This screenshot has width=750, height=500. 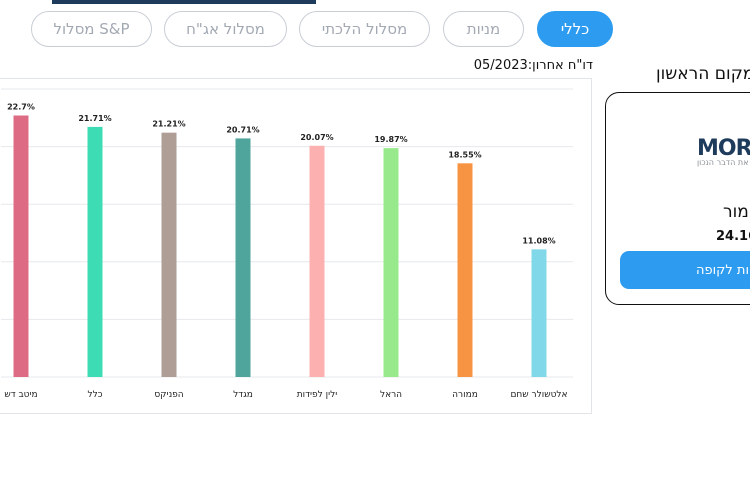 What do you see at coordinates (736, 212) in the screenshot?
I see `fund-name: מור` at bounding box center [736, 212].